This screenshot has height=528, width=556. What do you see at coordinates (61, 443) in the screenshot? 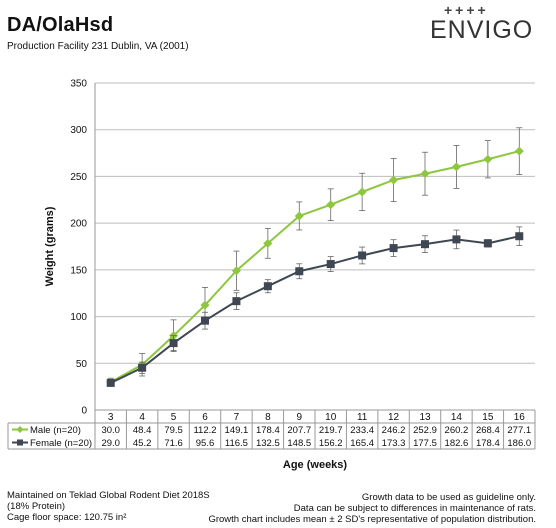
I see `female-legend-label: Female (n=20)` at bounding box center [61, 443].